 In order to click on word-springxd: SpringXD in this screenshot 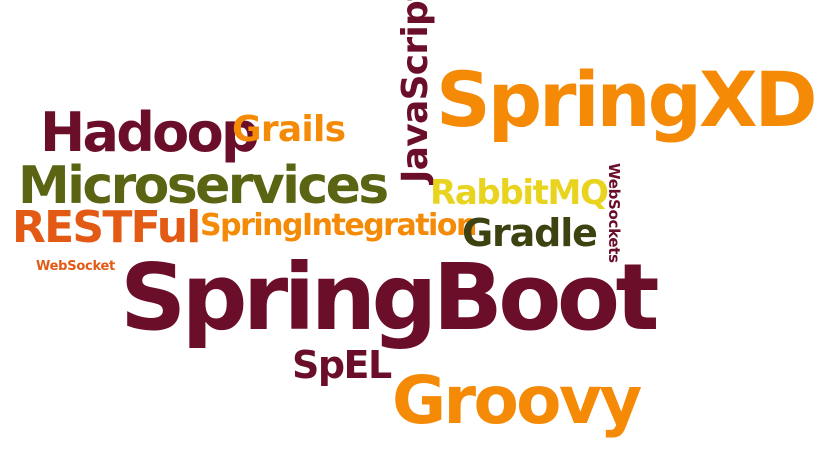, I will do `click(627, 99)`.